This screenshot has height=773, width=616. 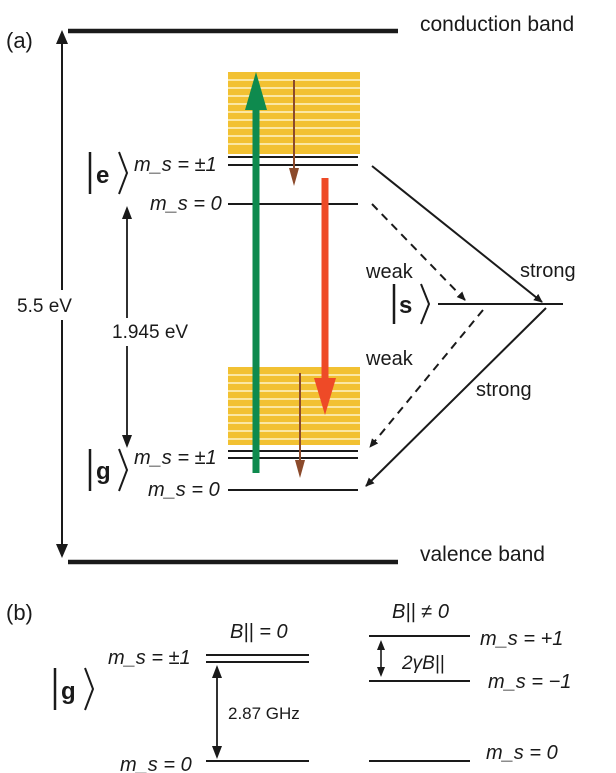 What do you see at coordinates (149, 658) in the screenshot?
I see `b-left-ms-pm1-label: m_s = ±1` at bounding box center [149, 658].